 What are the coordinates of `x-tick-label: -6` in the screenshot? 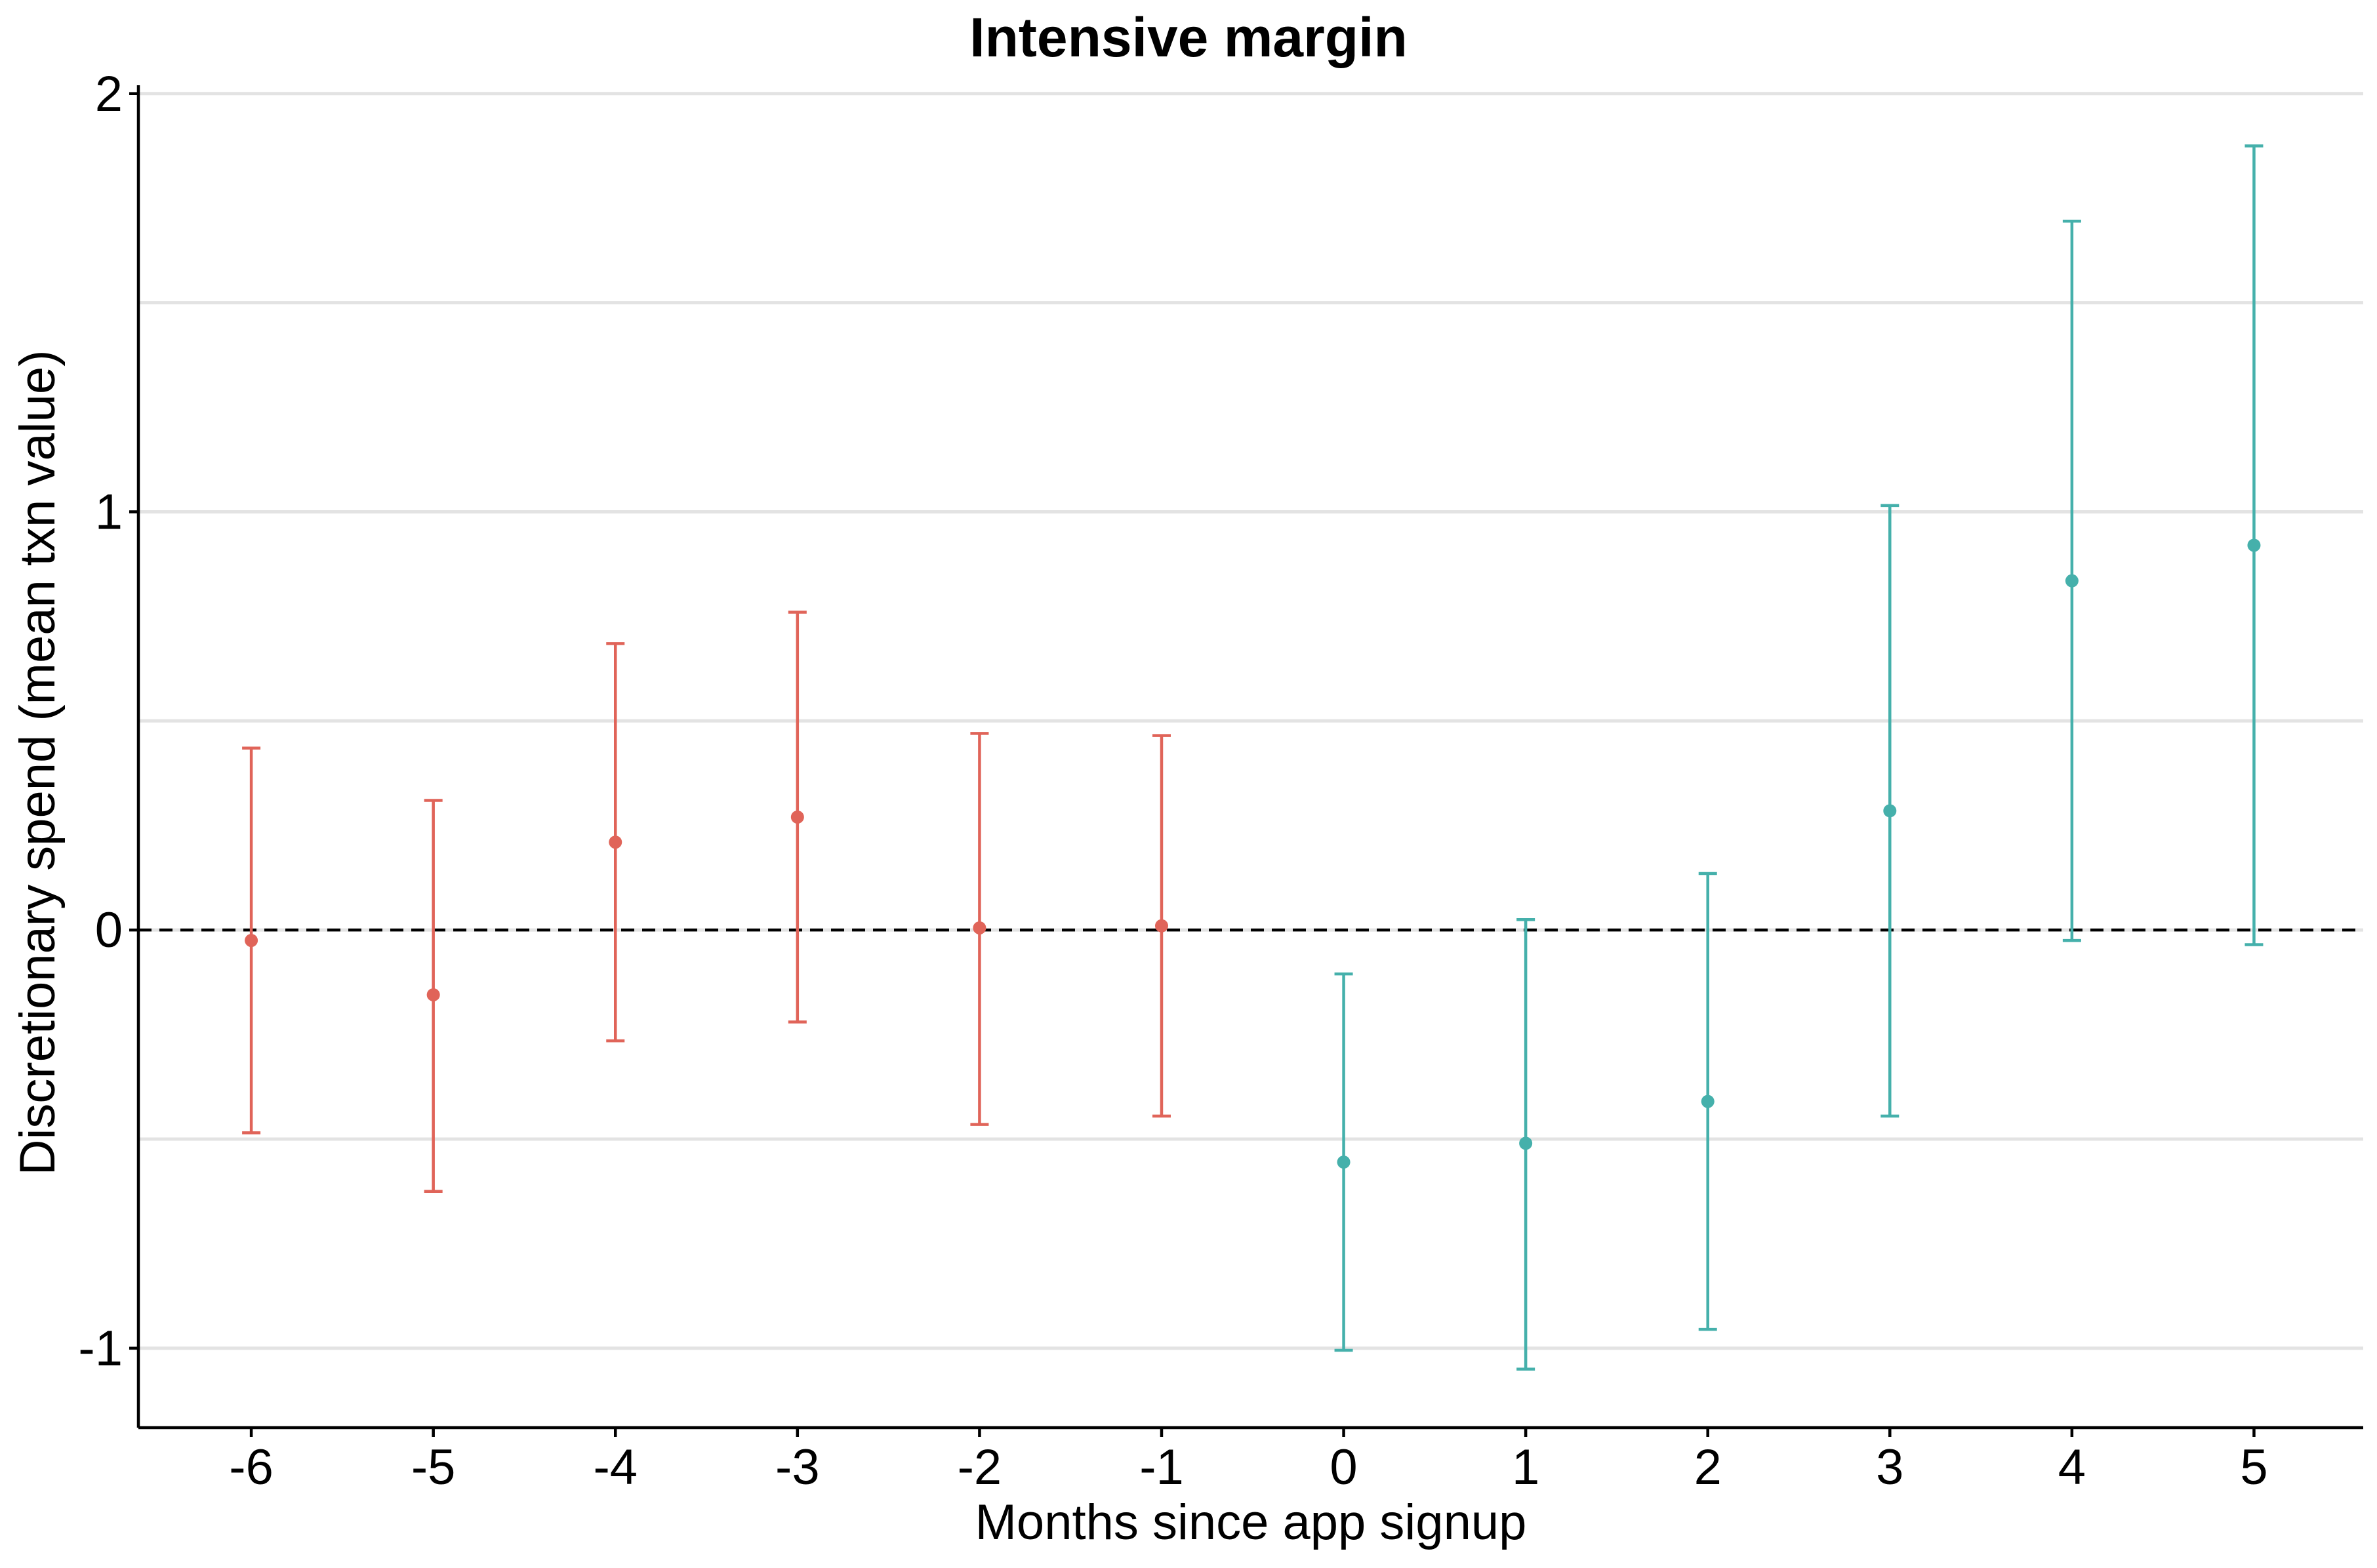 It's located at (251, 1467).